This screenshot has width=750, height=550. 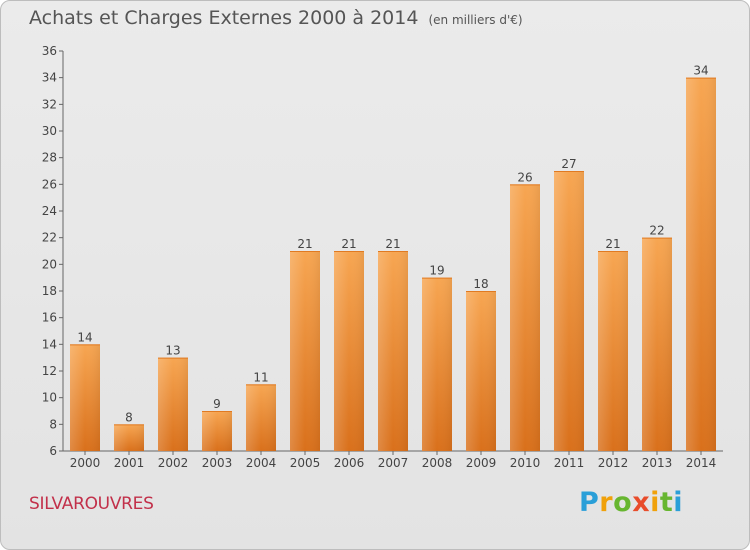 What do you see at coordinates (217, 463) in the screenshot?
I see `x-tick-label: 2003` at bounding box center [217, 463].